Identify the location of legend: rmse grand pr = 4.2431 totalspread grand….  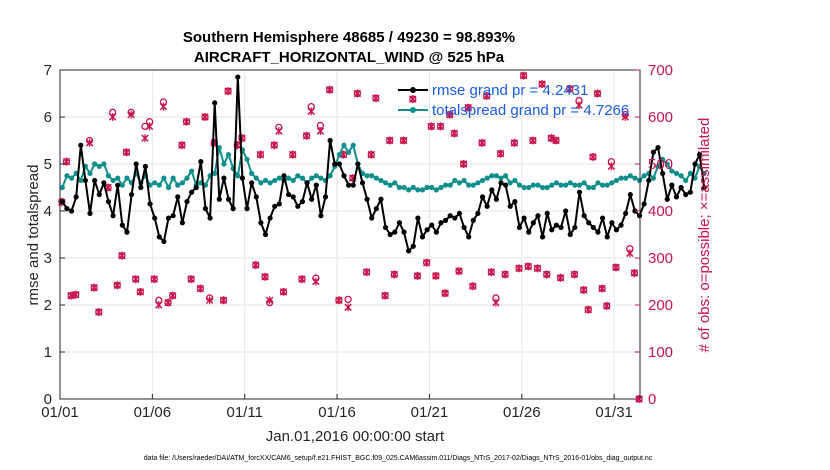
(513, 100).